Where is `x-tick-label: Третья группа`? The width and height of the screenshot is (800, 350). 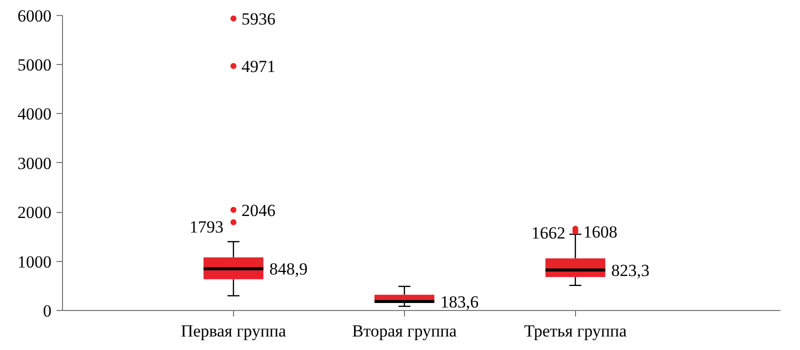
x-tick-label: Третья группа is located at coordinates (576, 331).